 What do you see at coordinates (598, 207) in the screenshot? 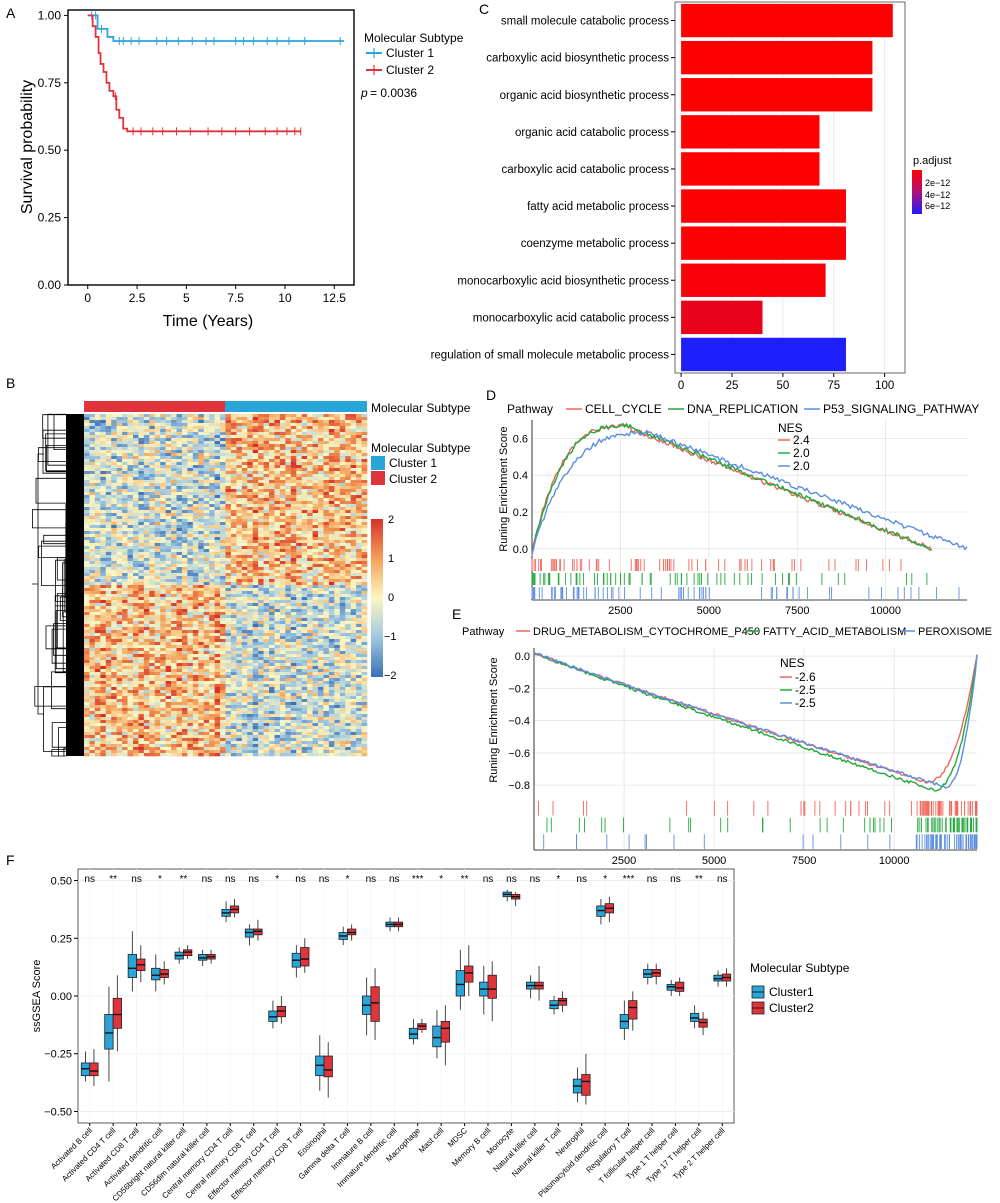
I see `go-category-label: fatty acid metabolic process` at bounding box center [598, 207].